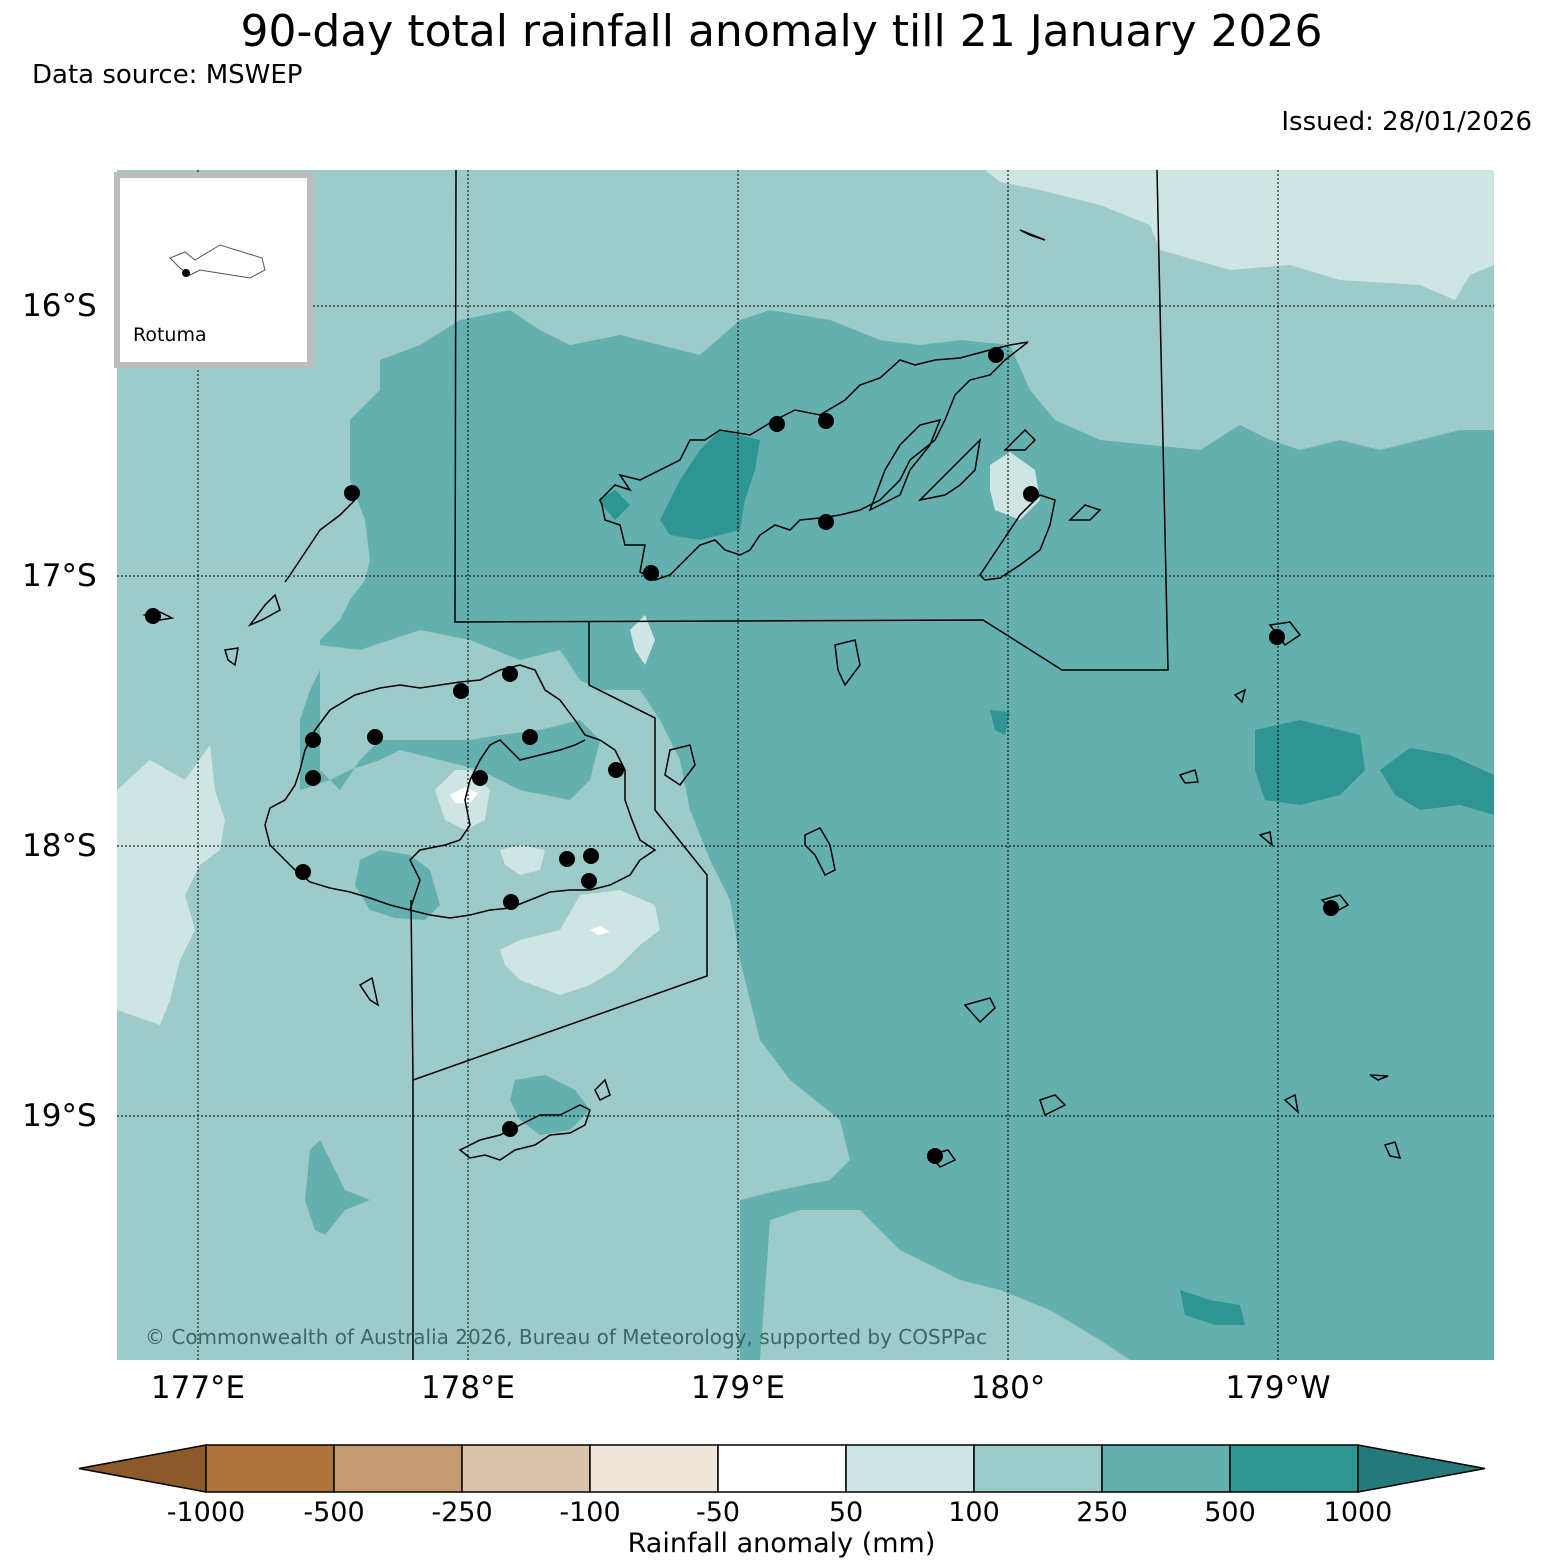 The height and width of the screenshot is (1563, 1563). I want to click on rotuma-inset, so click(213, 270).